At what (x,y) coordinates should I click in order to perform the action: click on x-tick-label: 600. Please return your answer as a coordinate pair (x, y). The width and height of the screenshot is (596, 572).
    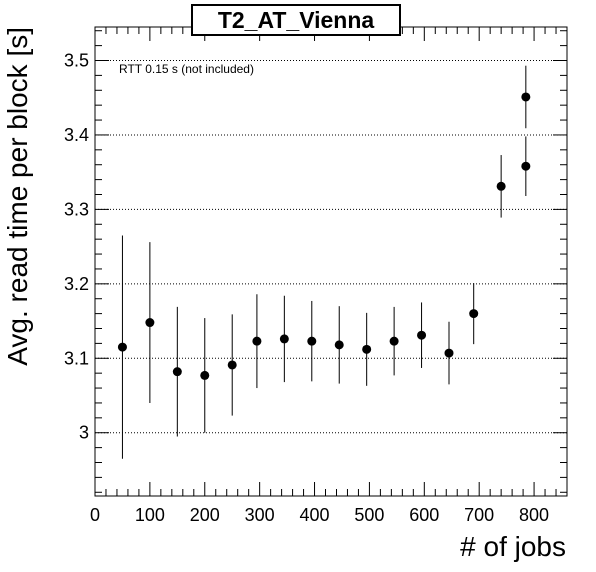
    Looking at the image, I should click on (424, 515).